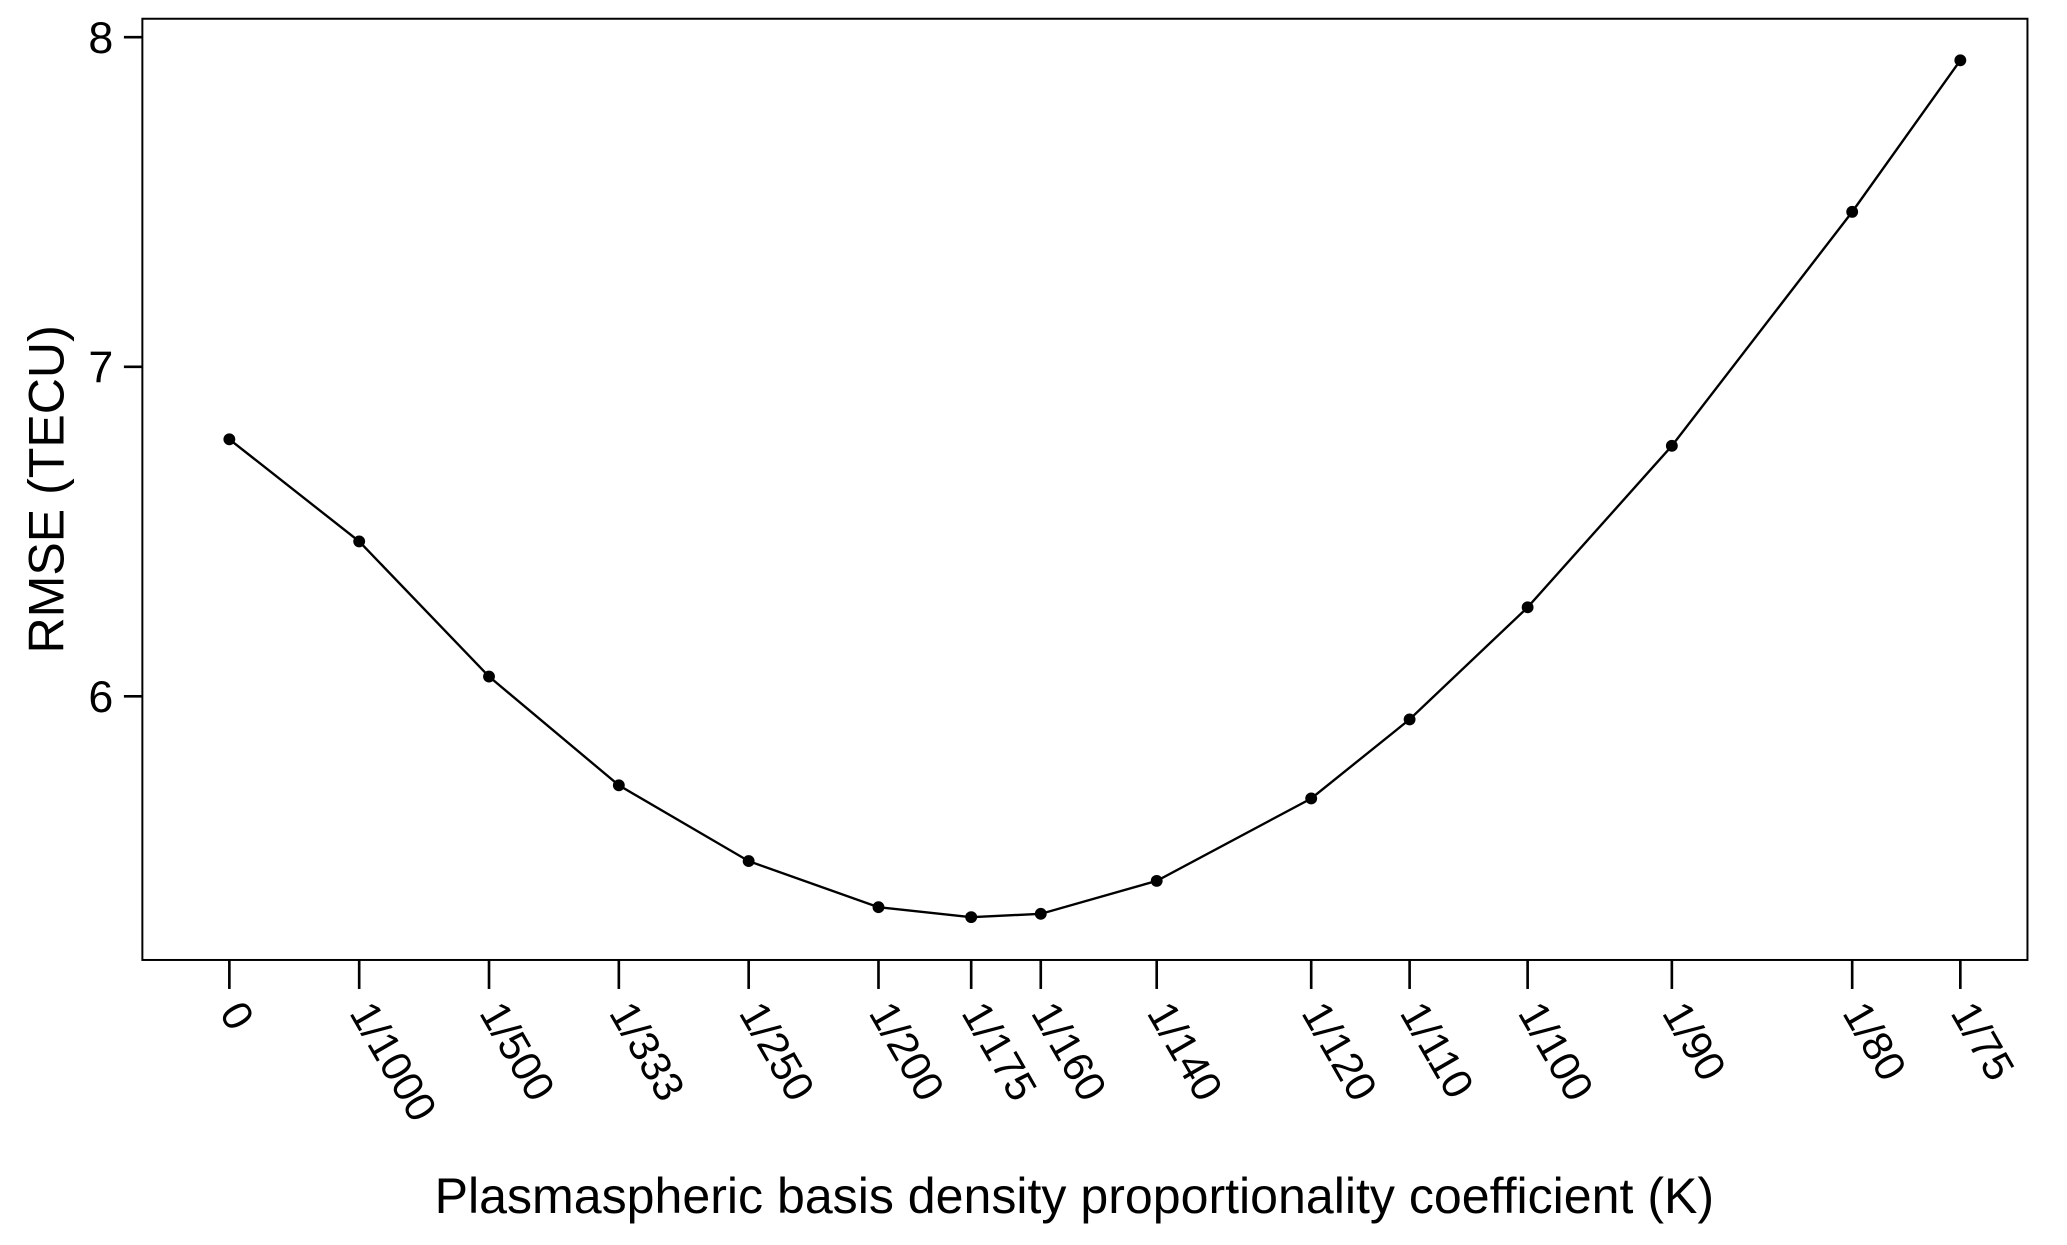 This screenshot has width=2067, height=1245. Describe the element at coordinates (776, 1051) in the screenshot. I see `x-tick-label: 1/250` at that location.